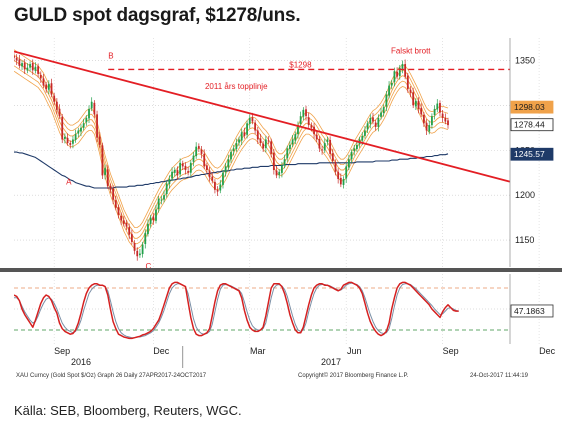  Describe the element at coordinates (524, 240) in the screenshot. I see `y-tick-label: 1150` at that location.